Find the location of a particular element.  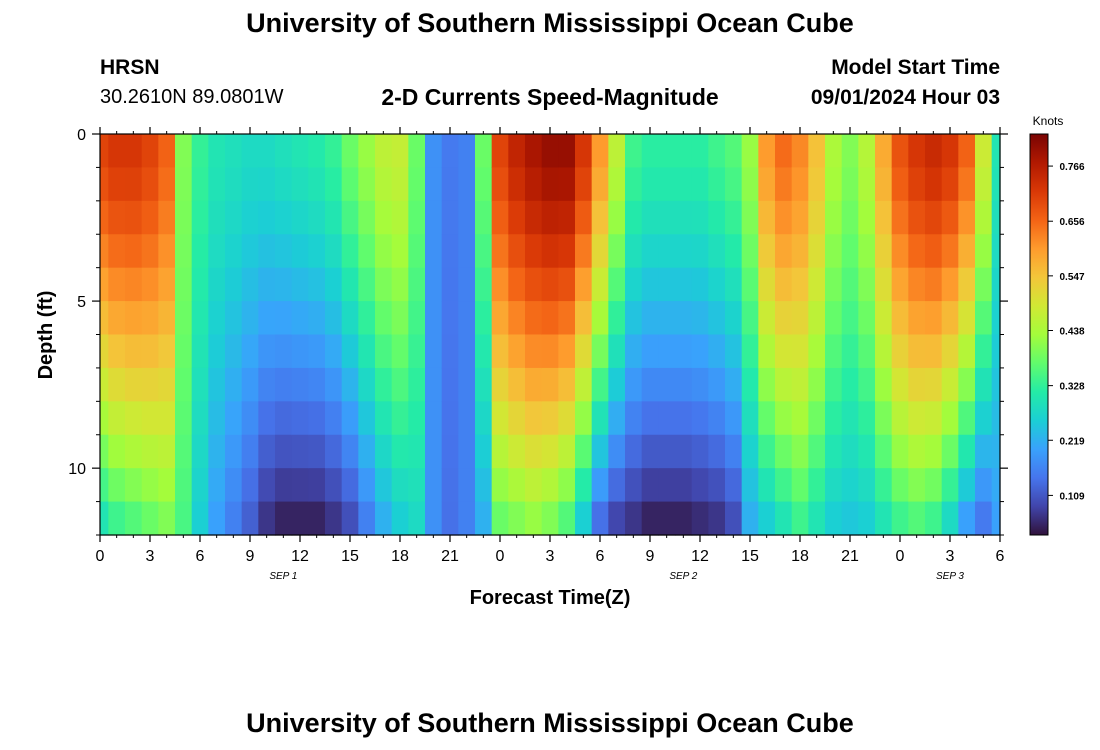

x-axis-label: Forecast Time(Z) is located at coordinates (550, 598).